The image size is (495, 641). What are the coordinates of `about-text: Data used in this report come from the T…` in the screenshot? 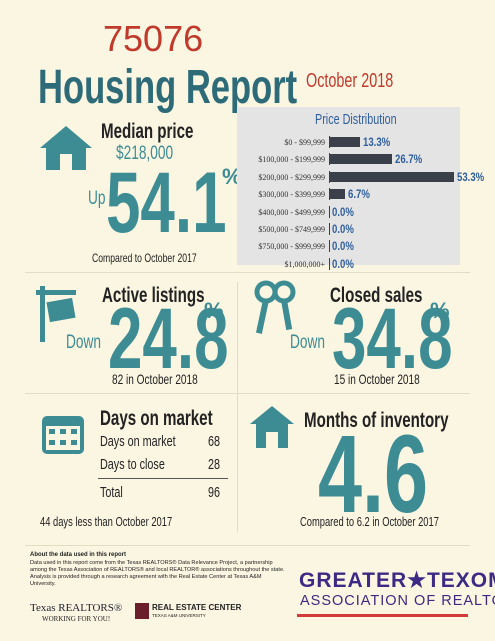 It's located at (157, 573).